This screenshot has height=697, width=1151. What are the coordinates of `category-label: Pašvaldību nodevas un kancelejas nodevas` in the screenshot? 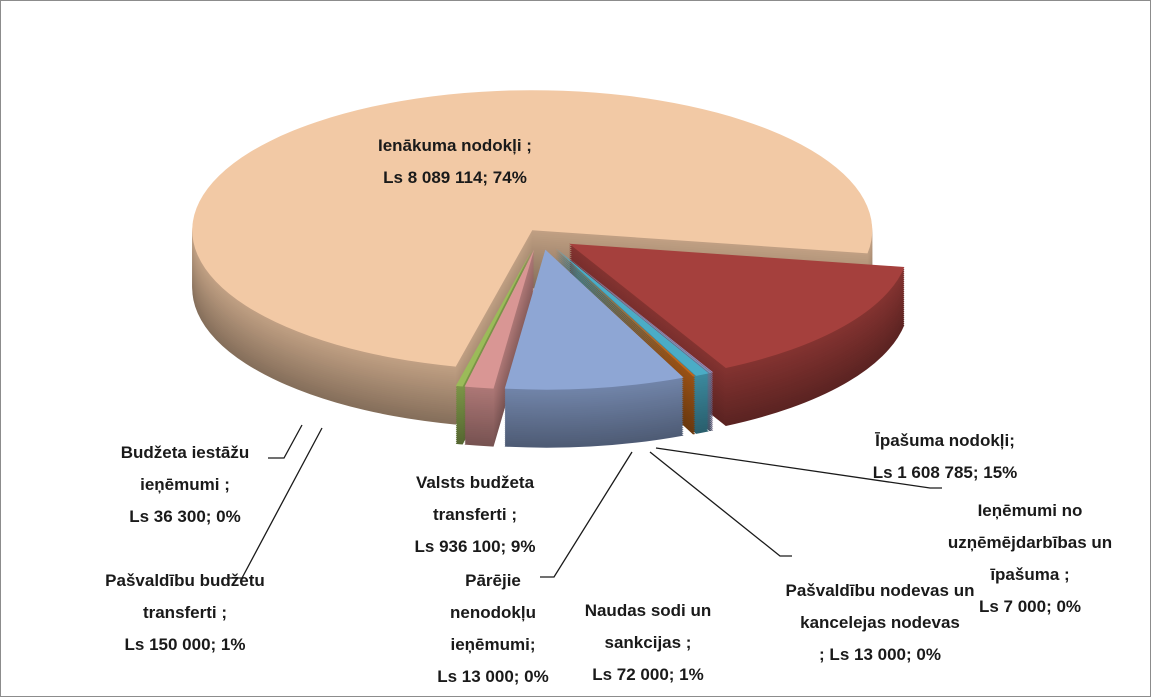 It's located at (880, 606).